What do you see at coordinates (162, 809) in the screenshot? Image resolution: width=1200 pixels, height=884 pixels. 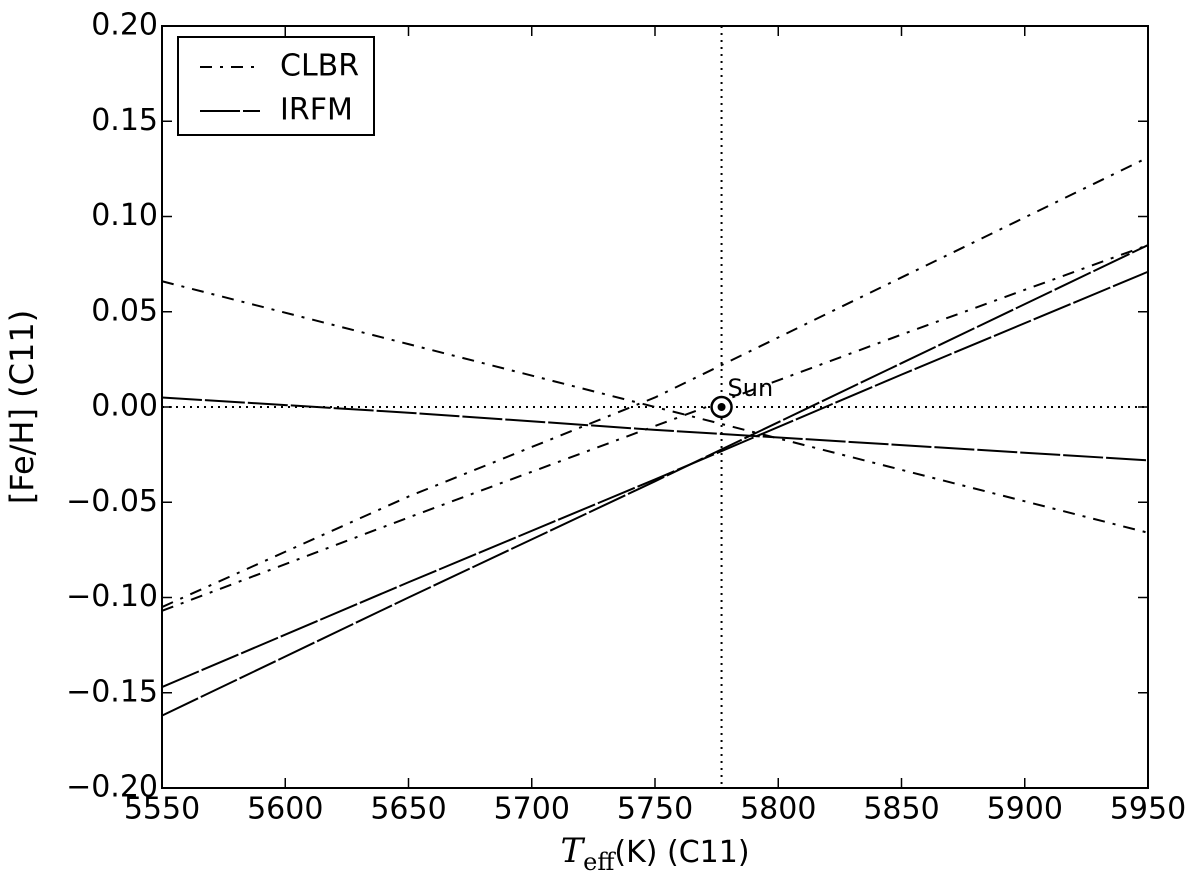 I see `x-tick-label: 5550` at bounding box center [162, 809].